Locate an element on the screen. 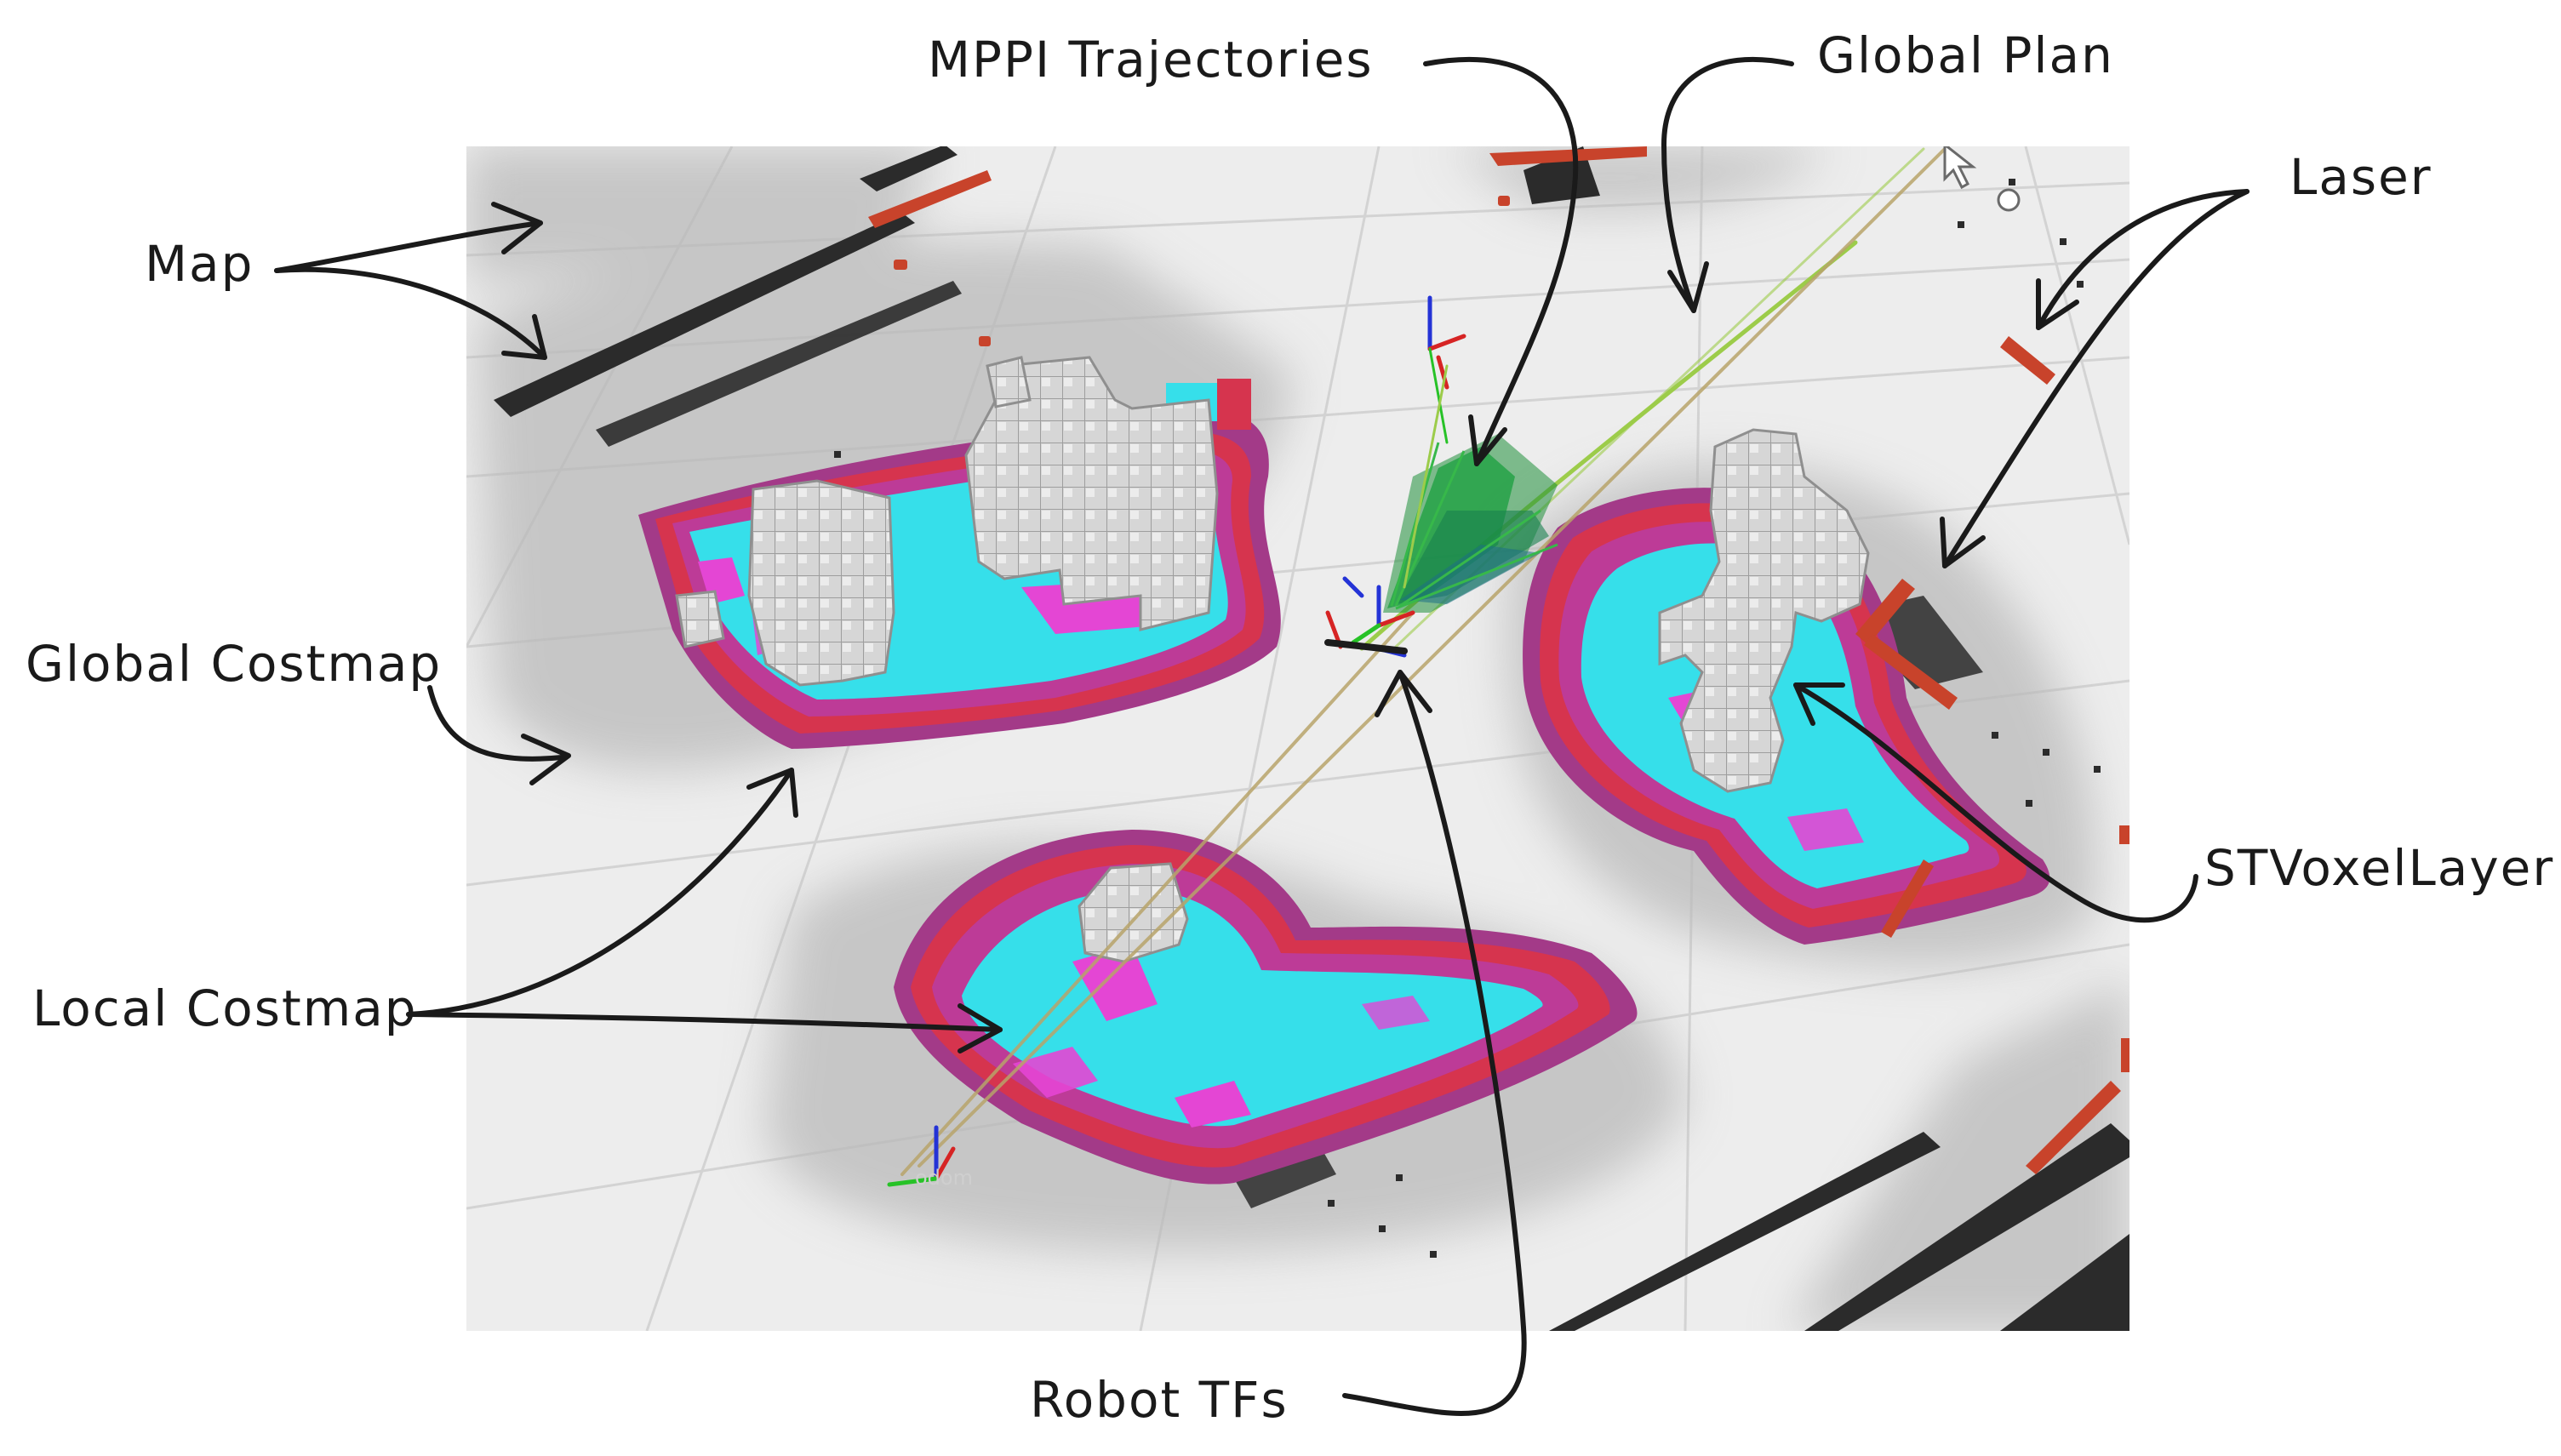 This screenshot has height=1456, width=2561. label-mppi-trajectories: MPPI Trajectories is located at coordinates (1151, 60).